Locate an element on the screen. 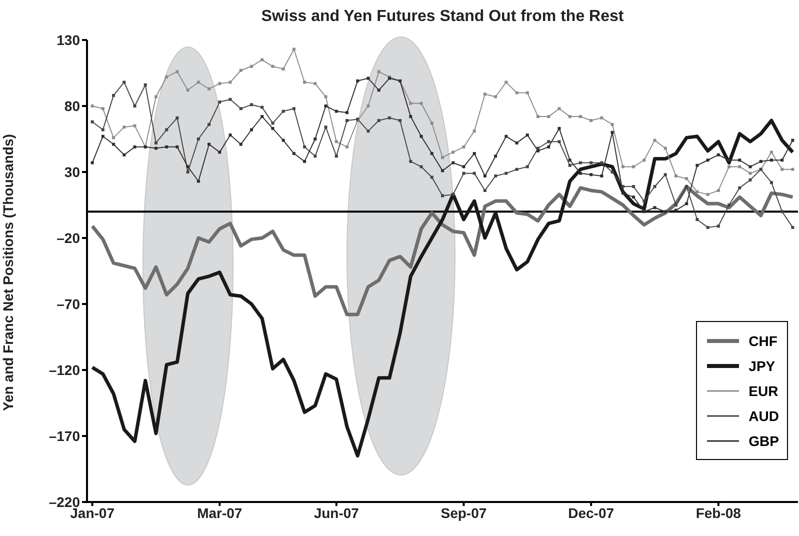  y-tick-label: 80 is located at coordinates (72, 106).